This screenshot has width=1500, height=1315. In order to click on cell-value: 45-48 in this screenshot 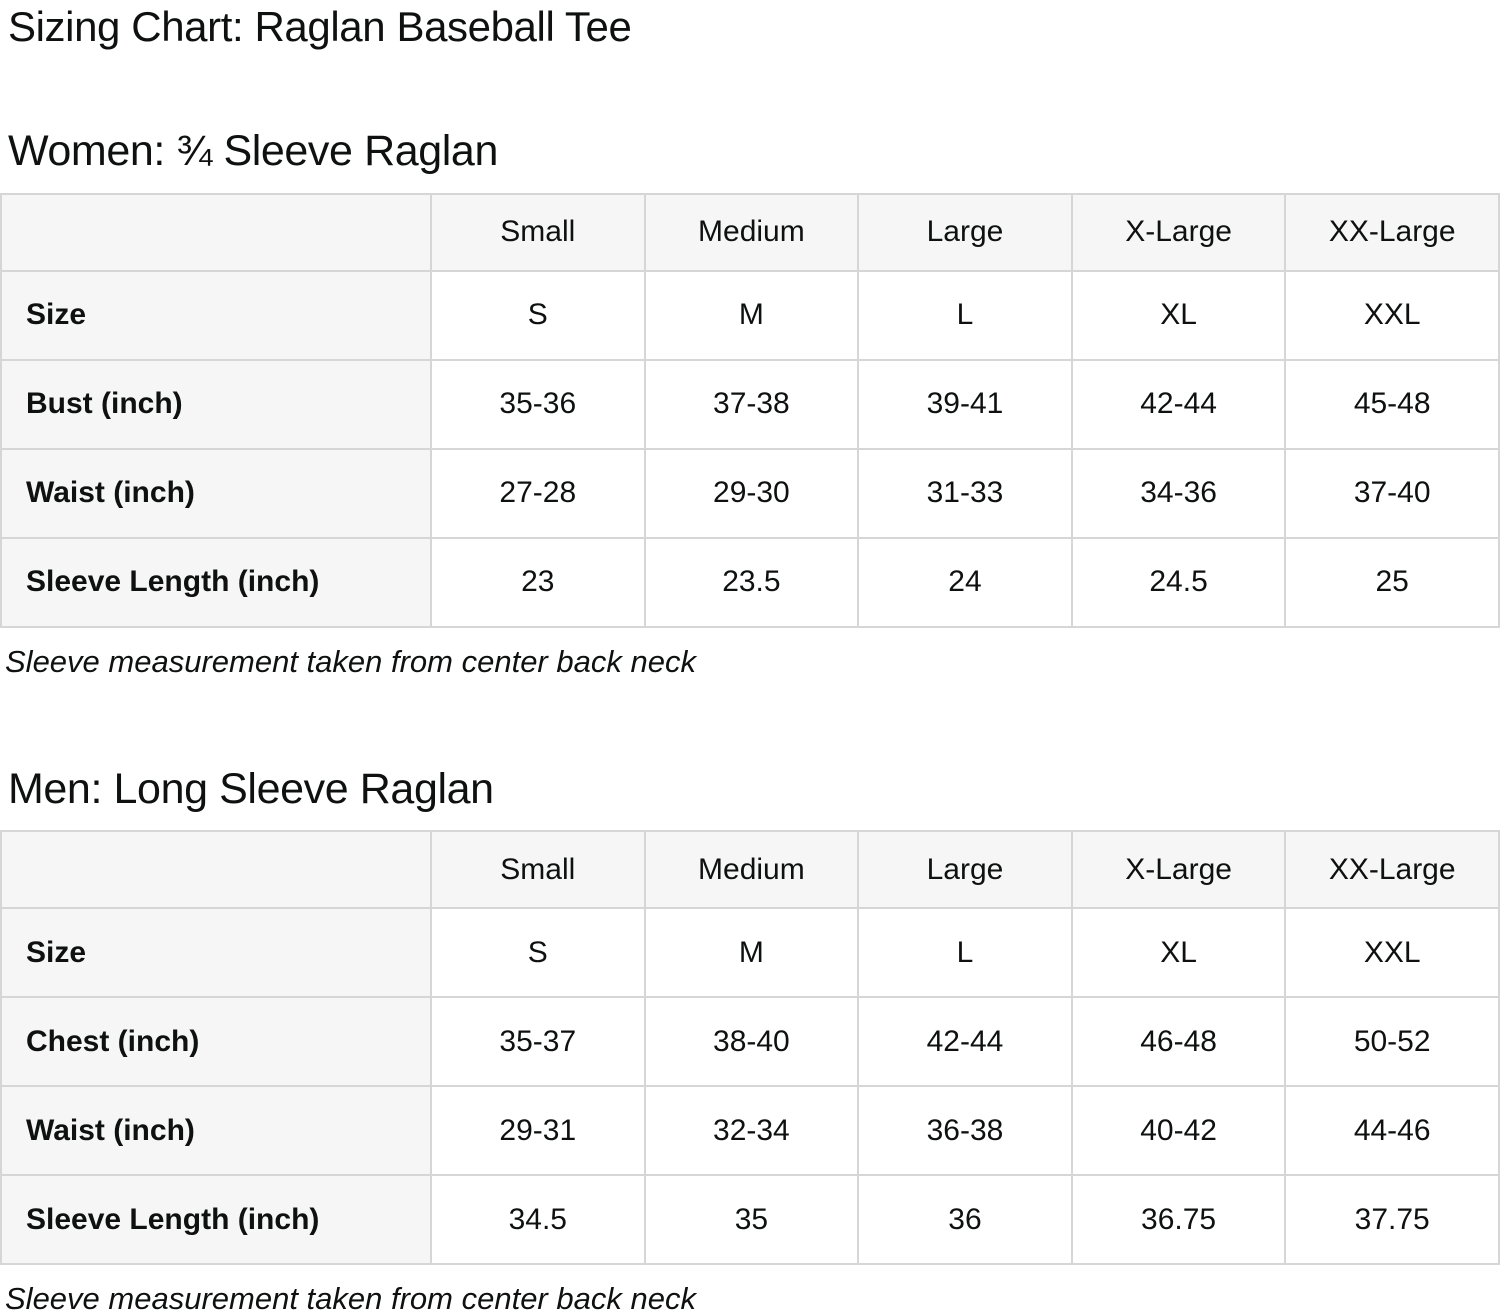, I will do `click(1392, 404)`.